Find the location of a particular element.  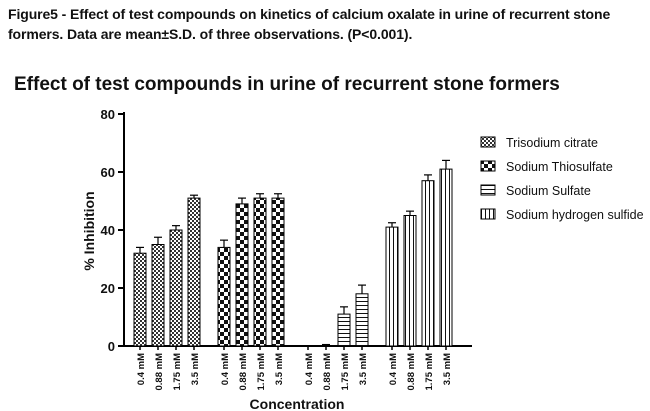

y-tick-label: 20 is located at coordinates (108, 288).